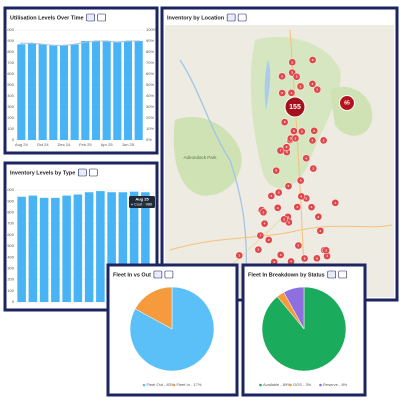 This screenshot has width=400, height=400. I want to click on legend-label: Fleet In - 17%, so click(189, 384).